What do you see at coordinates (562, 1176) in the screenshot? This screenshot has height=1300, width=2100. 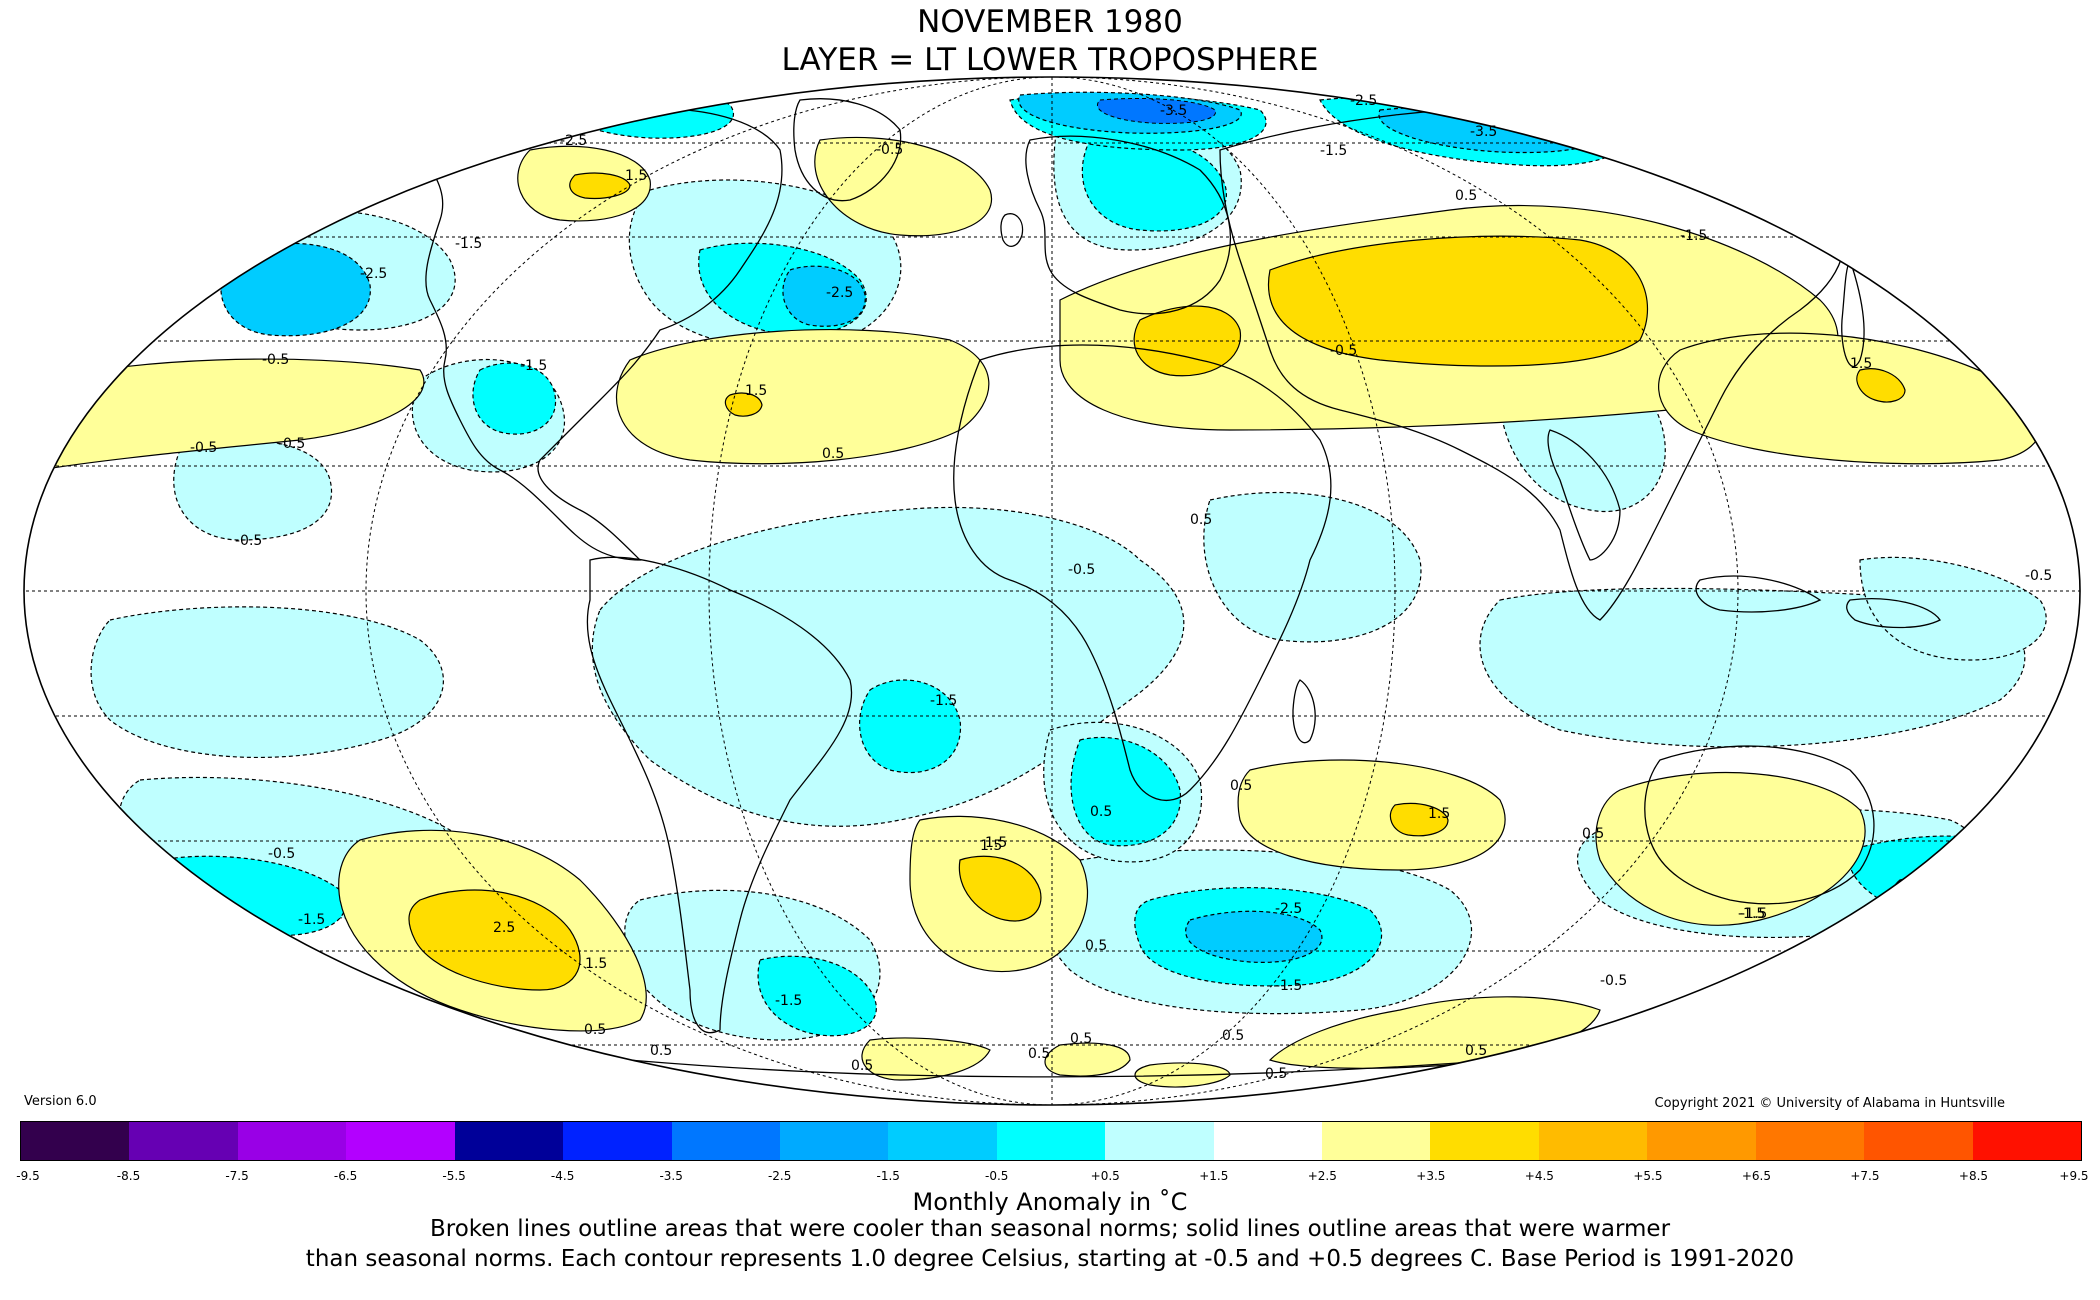 I see `colorbar-tick-label: -4.5` at bounding box center [562, 1176].